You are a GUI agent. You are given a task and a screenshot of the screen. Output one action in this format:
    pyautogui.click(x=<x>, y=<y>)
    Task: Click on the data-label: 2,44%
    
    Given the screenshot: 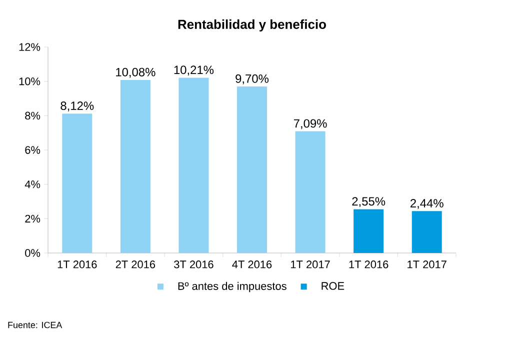 What is the action you would take?
    pyautogui.click(x=427, y=204)
    